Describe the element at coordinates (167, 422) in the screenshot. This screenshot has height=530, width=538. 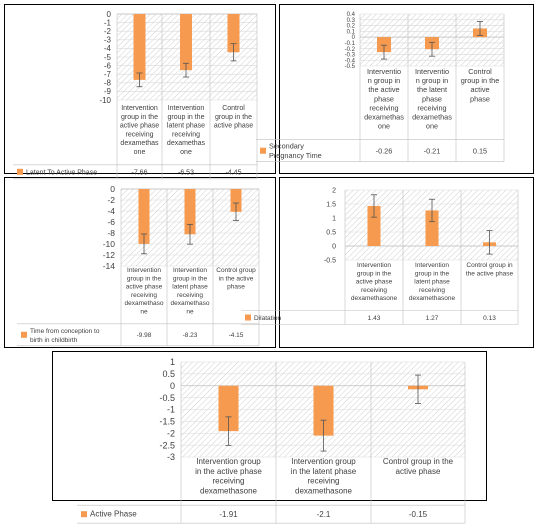
I see `y-tick-label: -1.5` at that location.